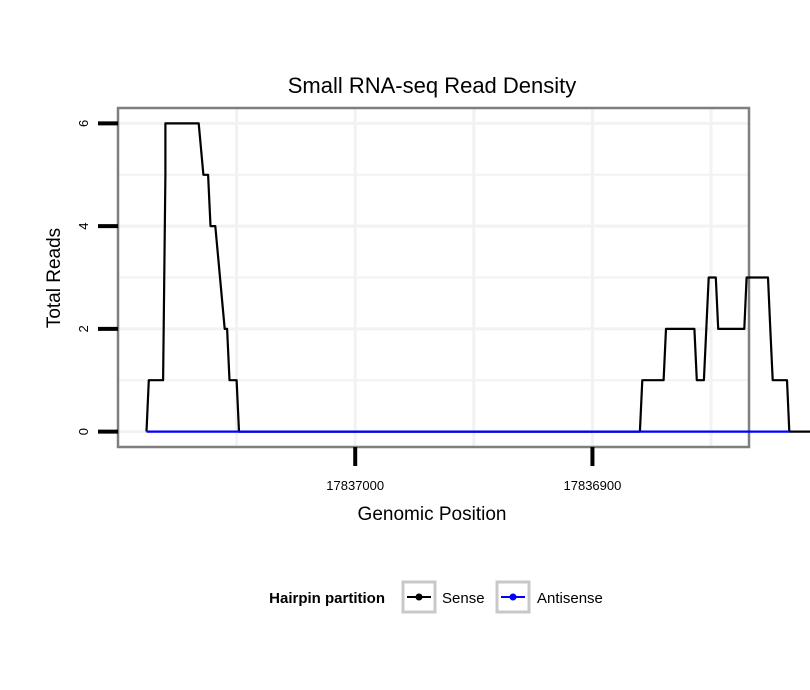 The width and height of the screenshot is (810, 690). I want to click on legend-label-sense: Sense, so click(463, 598).